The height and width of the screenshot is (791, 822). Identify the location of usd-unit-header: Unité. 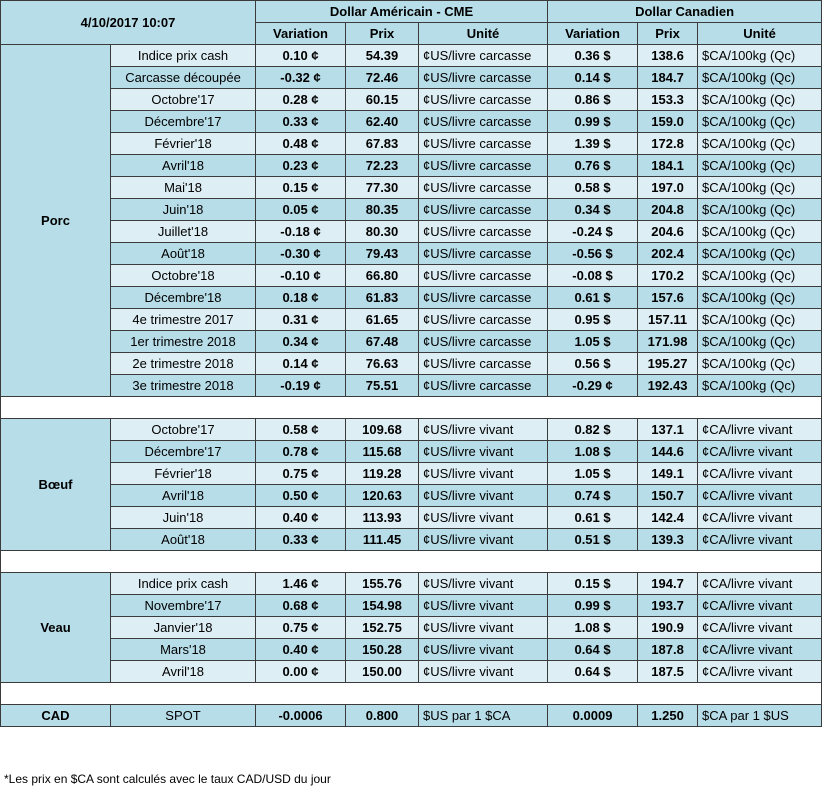
(483, 33).